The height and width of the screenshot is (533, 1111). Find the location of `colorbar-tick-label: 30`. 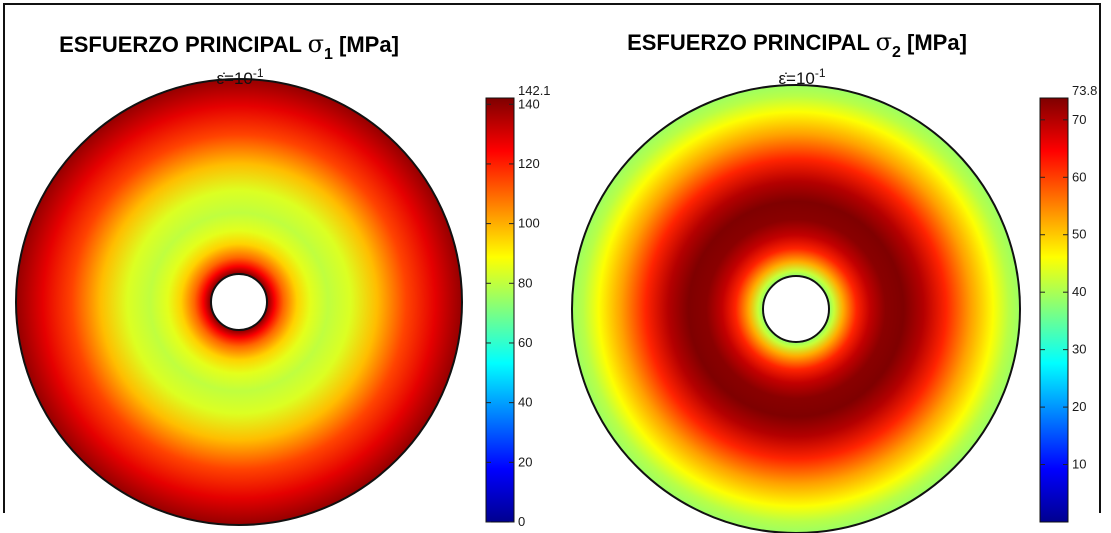

colorbar-tick-label: 30 is located at coordinates (1079, 349).